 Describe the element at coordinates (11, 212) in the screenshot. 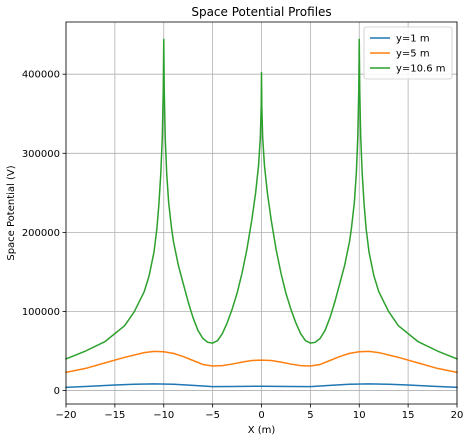

I see `y-axis-label: Space Potential (V)` at that location.